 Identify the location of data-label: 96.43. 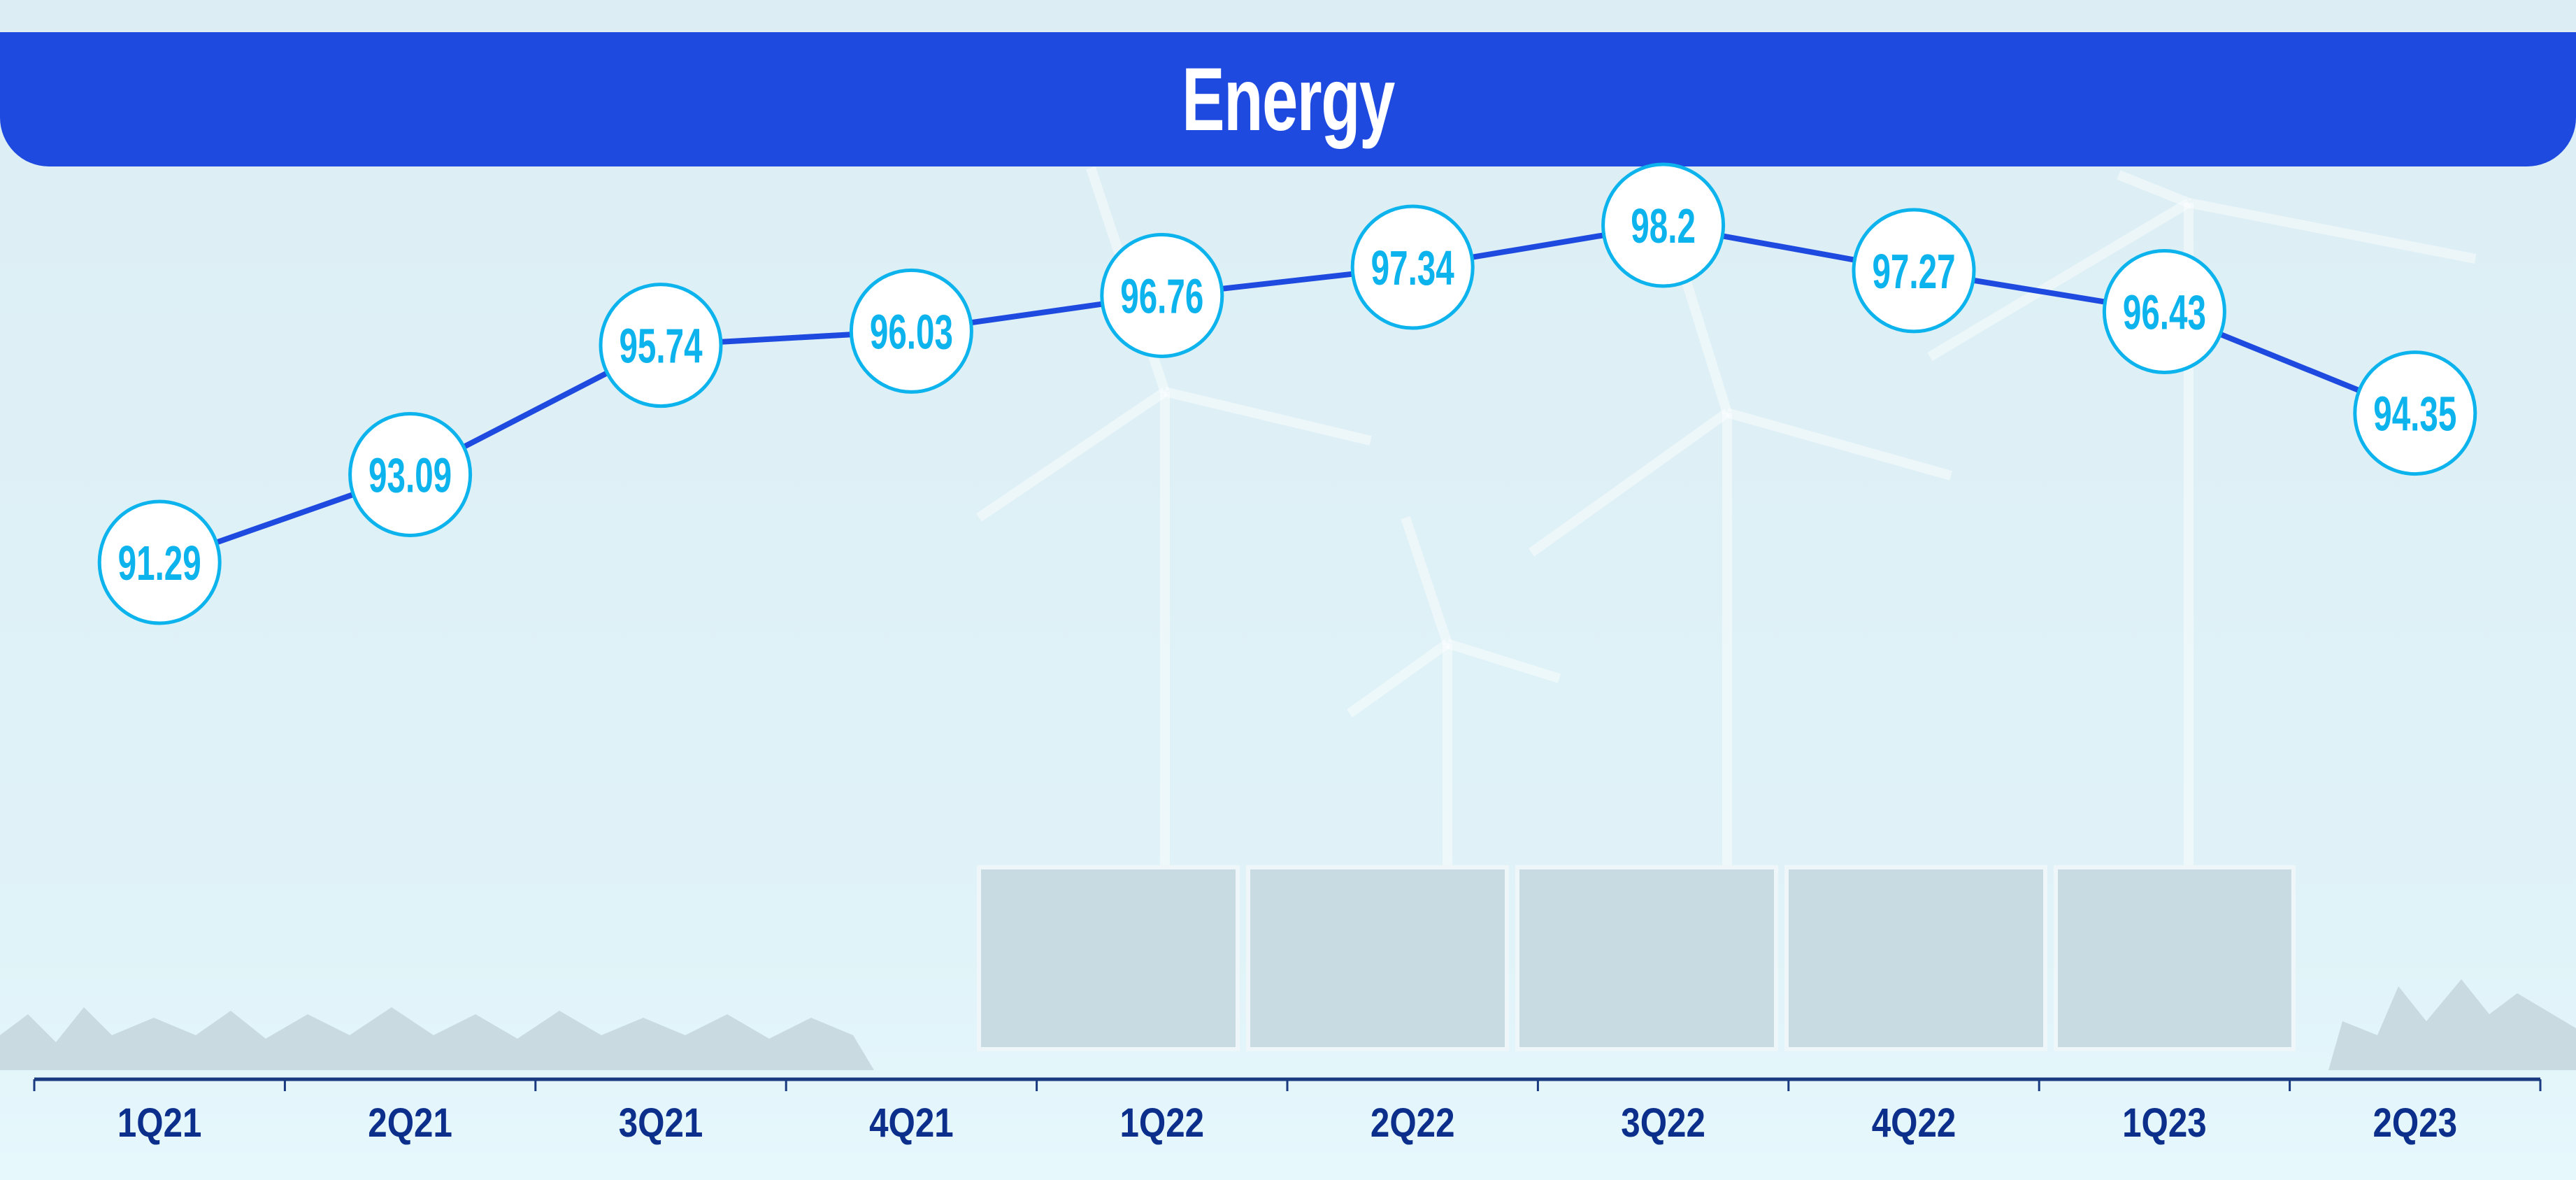
(2164, 312).